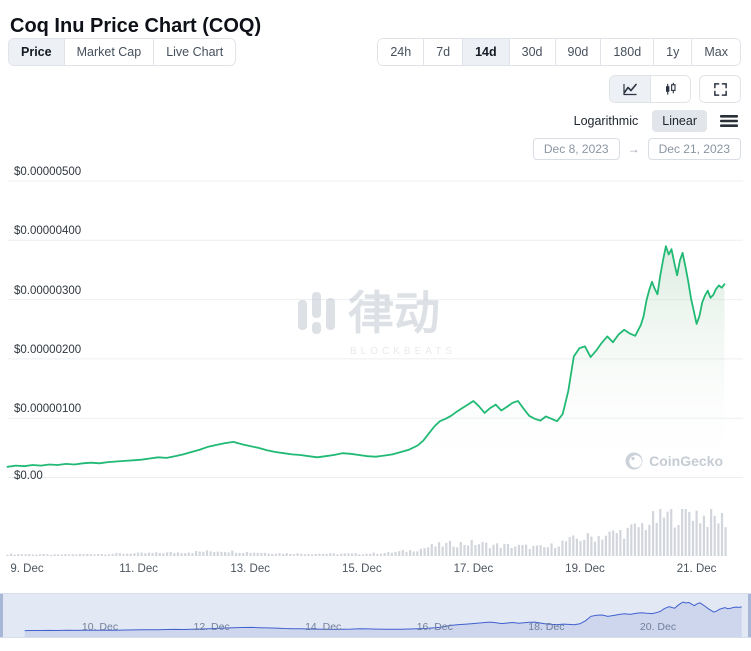 This screenshot has width=751, height=651. Describe the element at coordinates (577, 52) in the screenshot. I see `range-90d: 90d` at that location.